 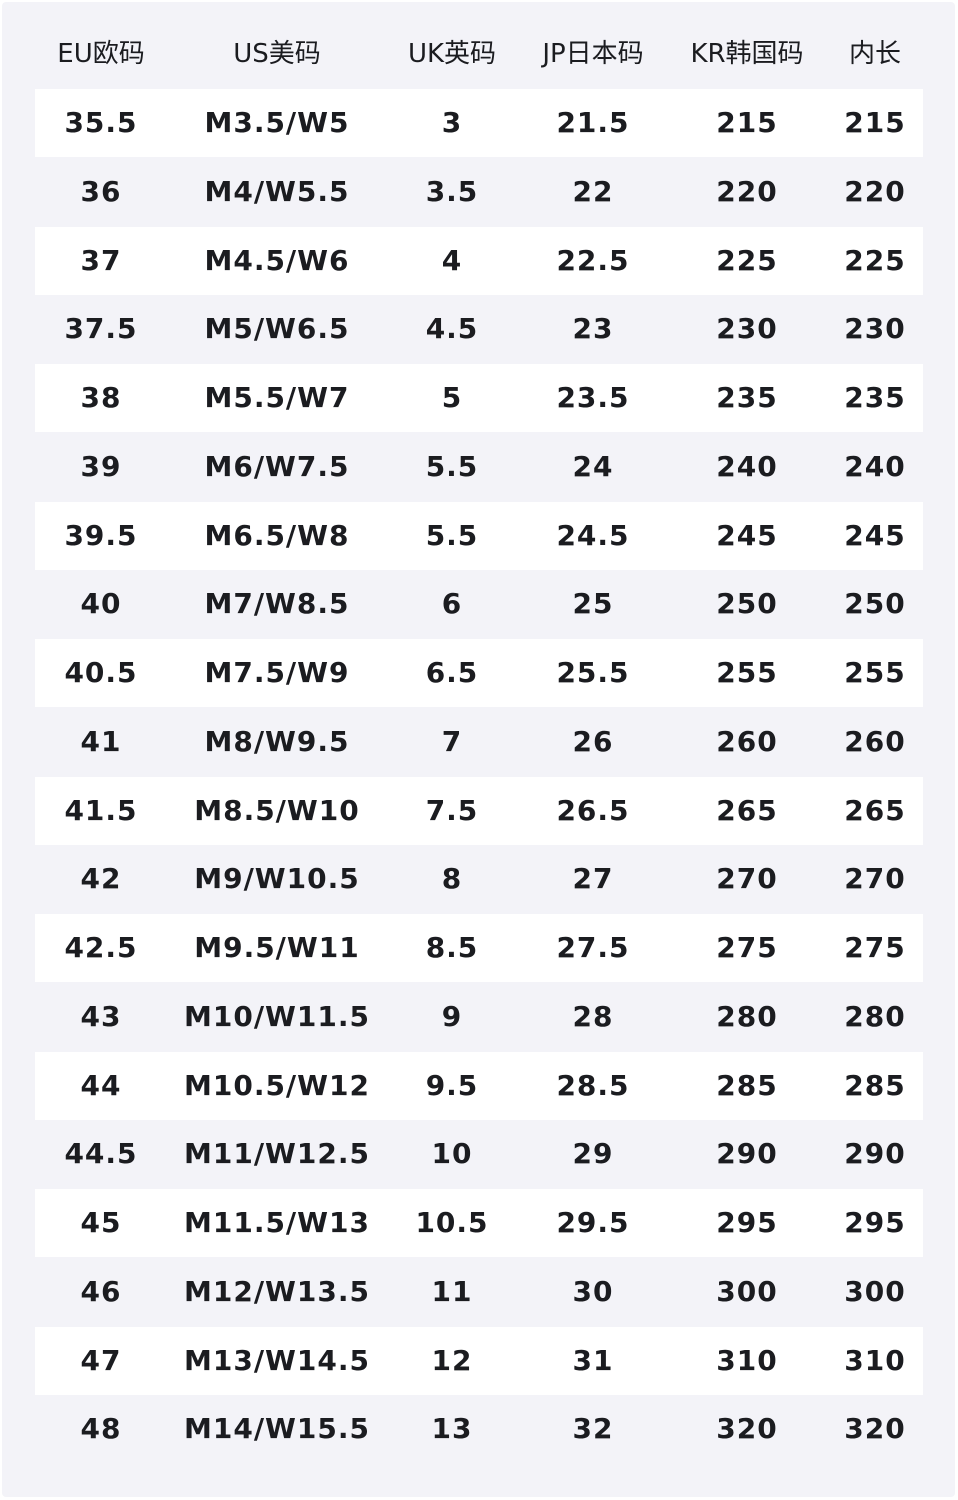 I want to click on cell-us: M6/W7.5, so click(x=277, y=466).